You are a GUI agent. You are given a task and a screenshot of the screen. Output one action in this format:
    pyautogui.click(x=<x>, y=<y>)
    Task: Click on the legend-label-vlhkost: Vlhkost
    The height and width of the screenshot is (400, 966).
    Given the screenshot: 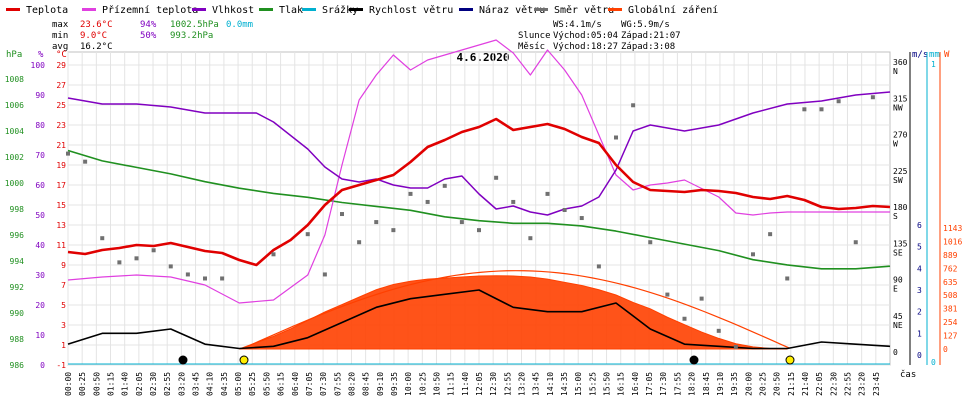 What is the action you would take?
    pyautogui.click(x=233, y=10)
    